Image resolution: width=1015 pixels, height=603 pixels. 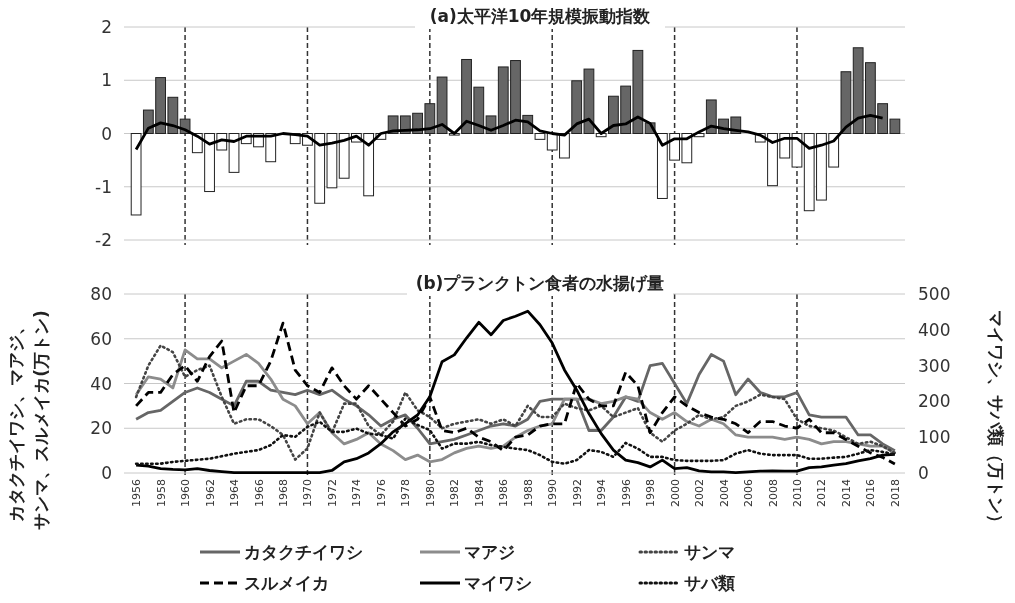 I want to click on x-tick-label: 1970, so click(x=308, y=493).